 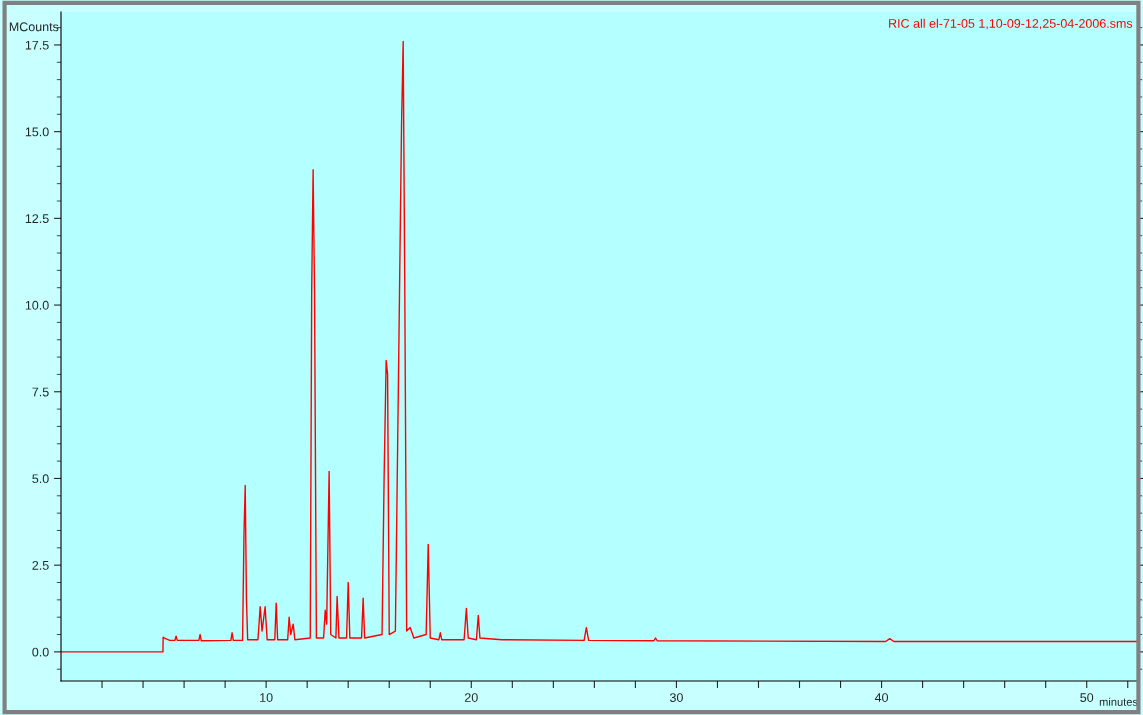 I want to click on x-tick-label: 10, so click(x=266, y=697).